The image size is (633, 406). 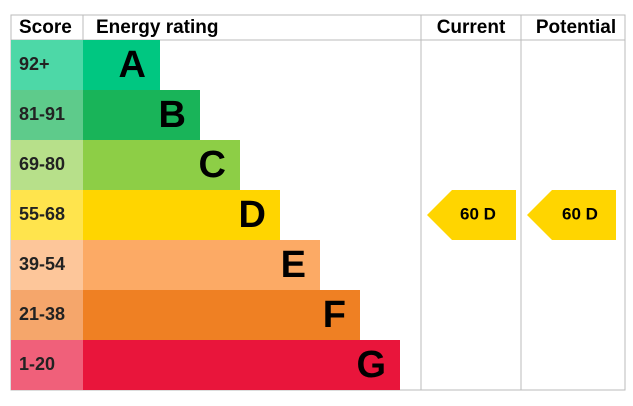 What do you see at coordinates (42, 264) in the screenshot?
I see `score-label: 39-54` at bounding box center [42, 264].